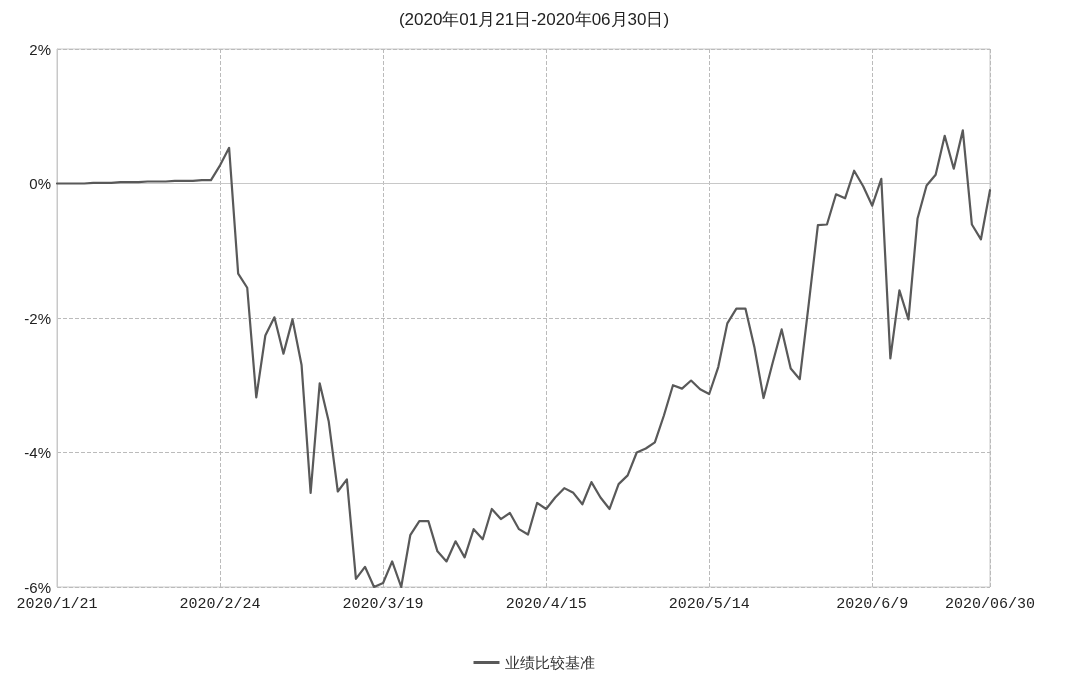 The image size is (1068, 683). Describe the element at coordinates (549, 662) in the screenshot. I see `legend-label: 业绩比较基准` at that location.